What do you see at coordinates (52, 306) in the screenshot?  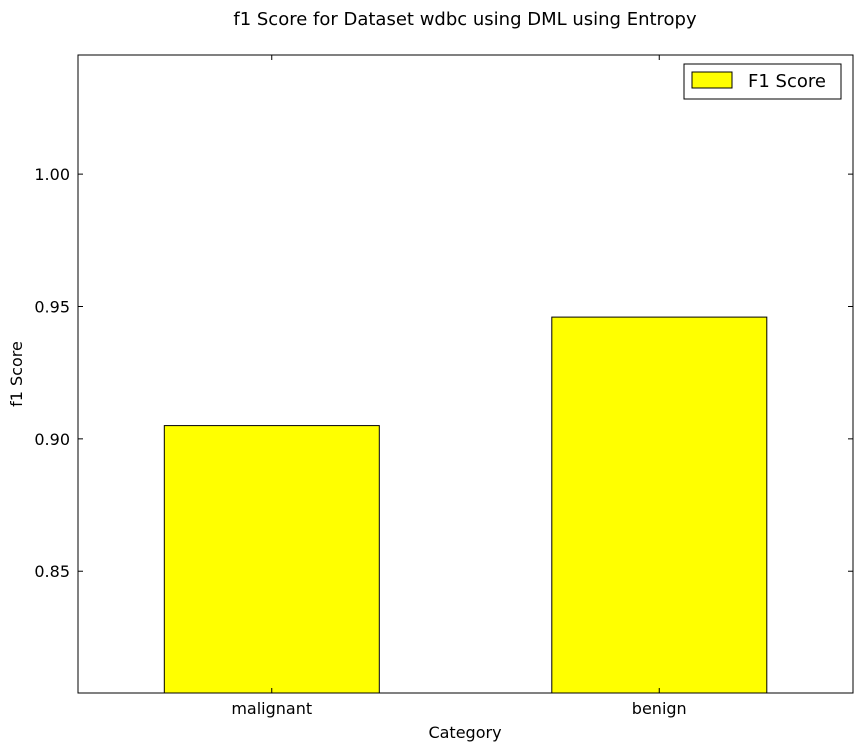 I see `y-tick-label: 0.95` at bounding box center [52, 306].